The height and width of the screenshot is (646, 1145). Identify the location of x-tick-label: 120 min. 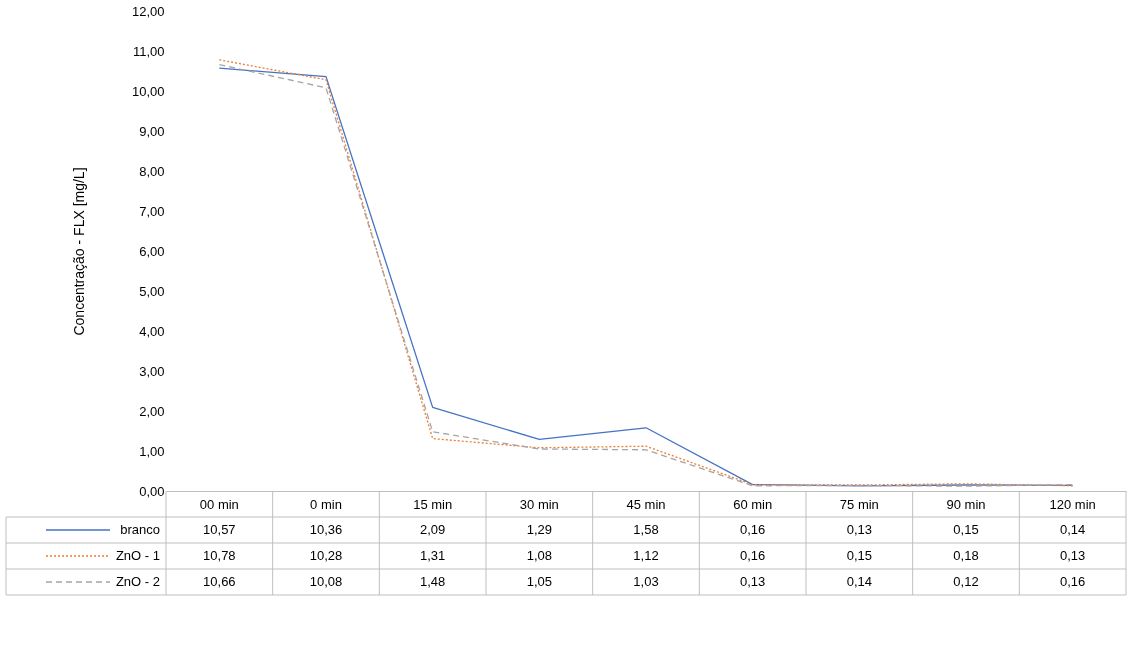
(1072, 504).